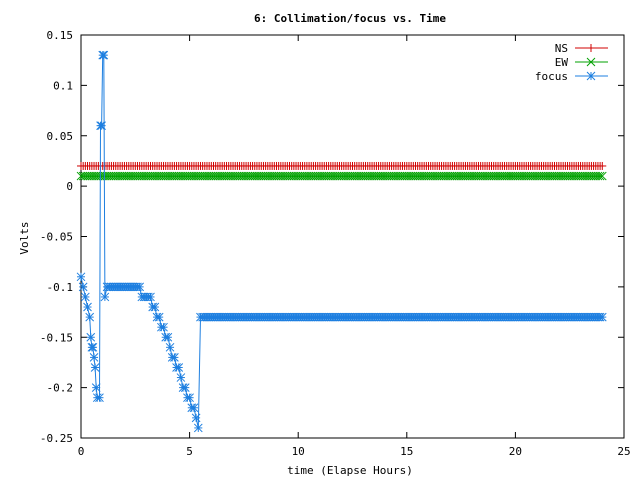 This screenshot has width=640, height=480. What do you see at coordinates (56, 337) in the screenshot?
I see `y-tick-label: -0.15` at bounding box center [56, 337].